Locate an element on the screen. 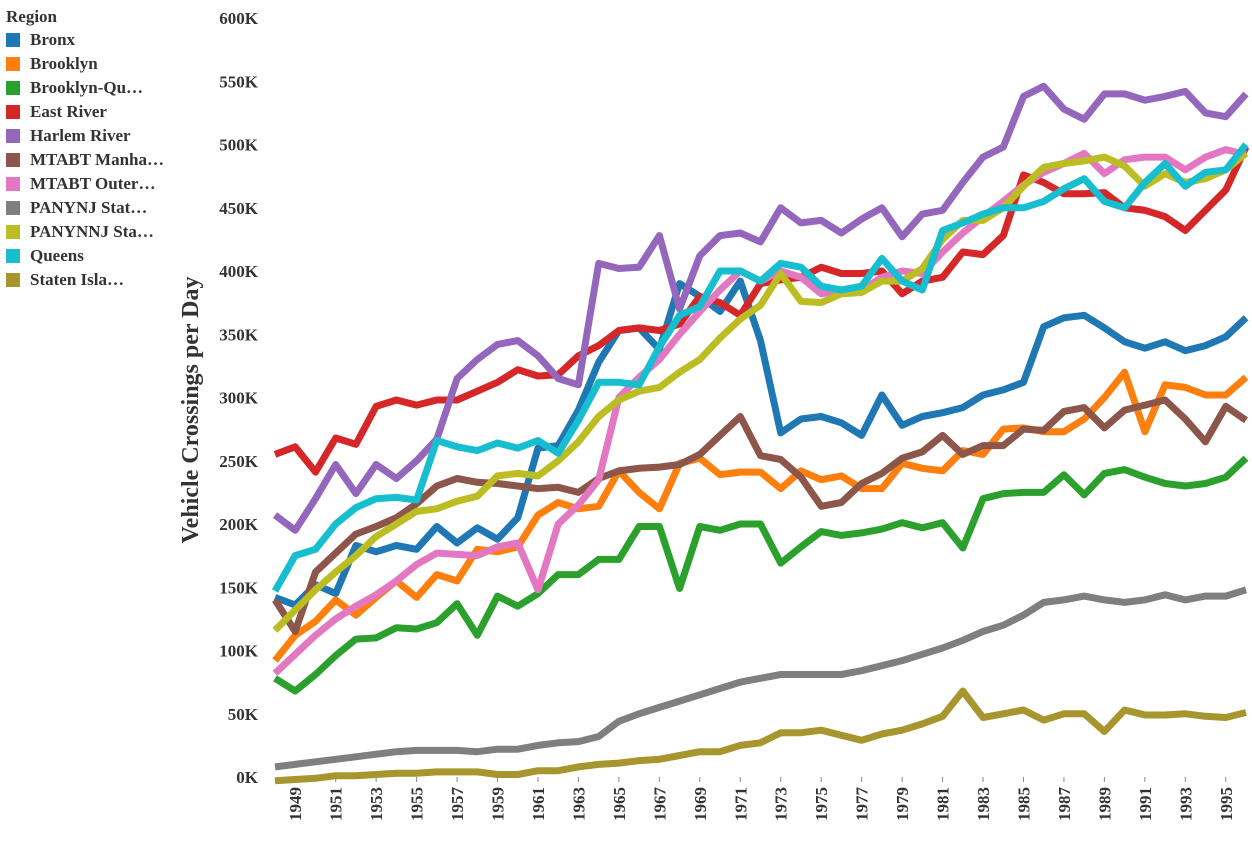 The height and width of the screenshot is (853, 1252). x-tick-label: 1981 is located at coordinates (943, 804).